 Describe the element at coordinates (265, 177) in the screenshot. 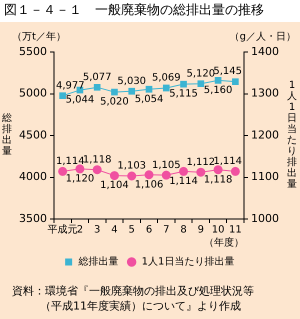

I see `y2-tick-label: 1100` at that location.